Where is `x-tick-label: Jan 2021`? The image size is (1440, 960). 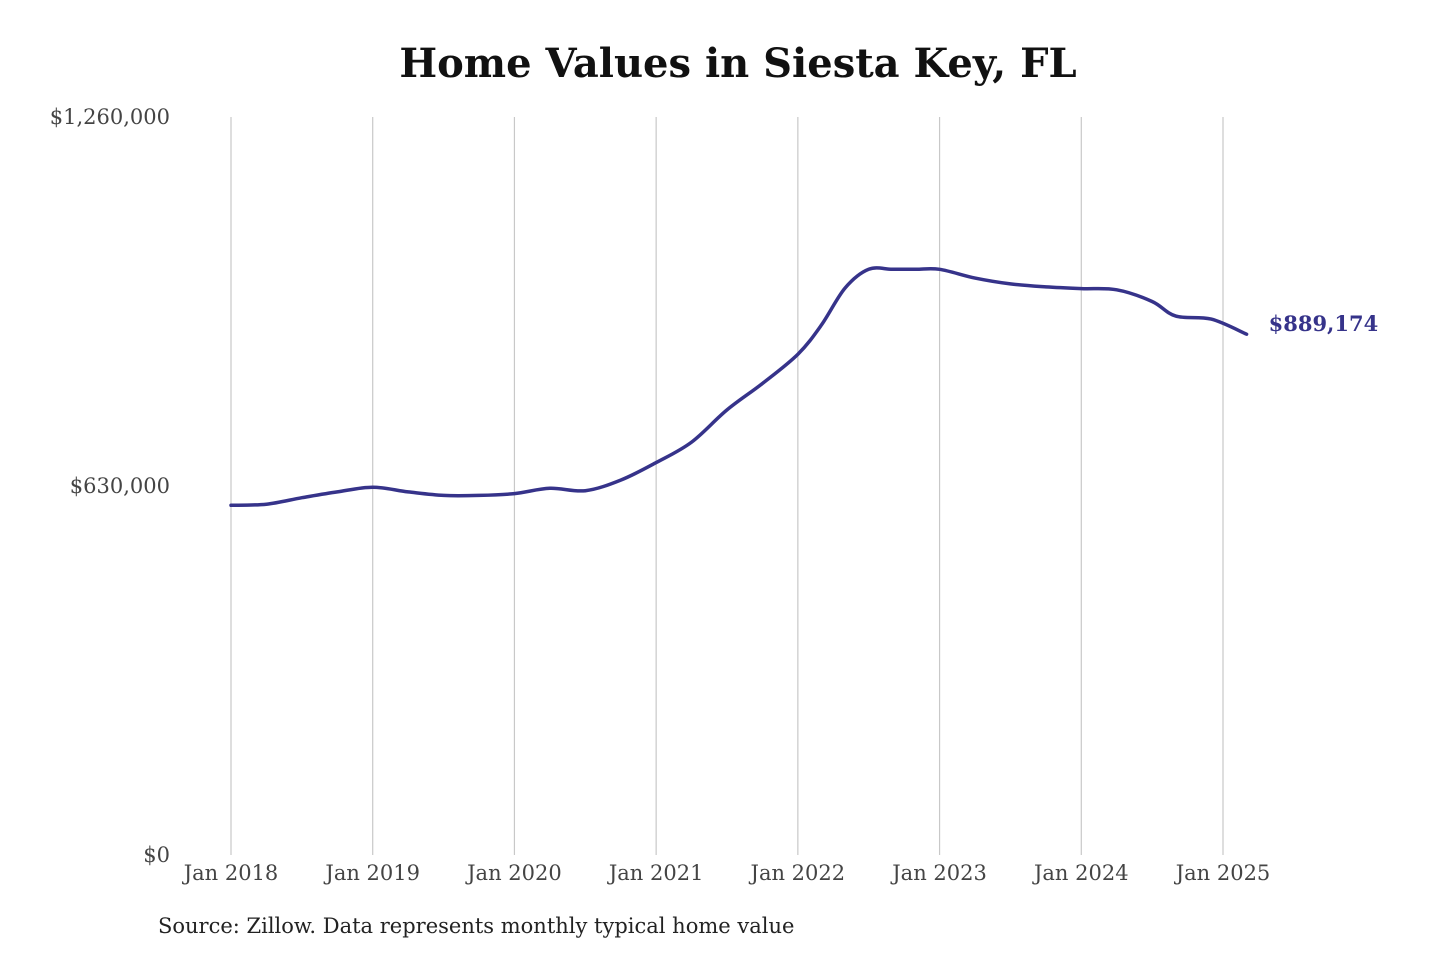
x-tick-label: Jan 2021 is located at coordinates (655, 873).